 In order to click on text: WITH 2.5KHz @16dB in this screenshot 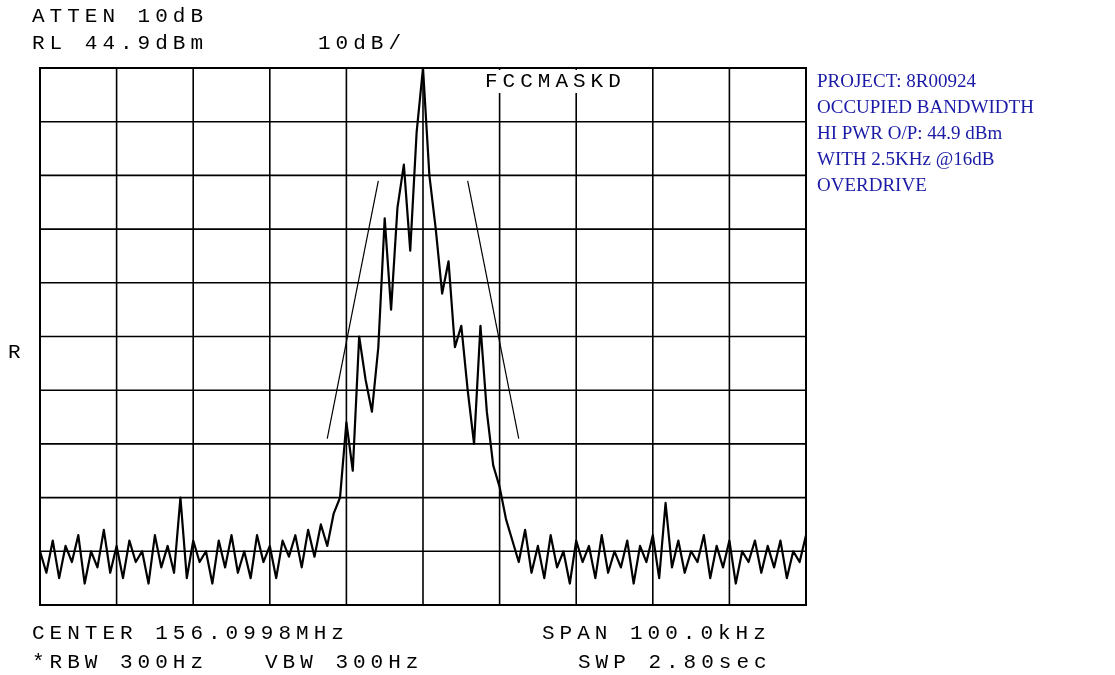, I will do `click(906, 158)`.